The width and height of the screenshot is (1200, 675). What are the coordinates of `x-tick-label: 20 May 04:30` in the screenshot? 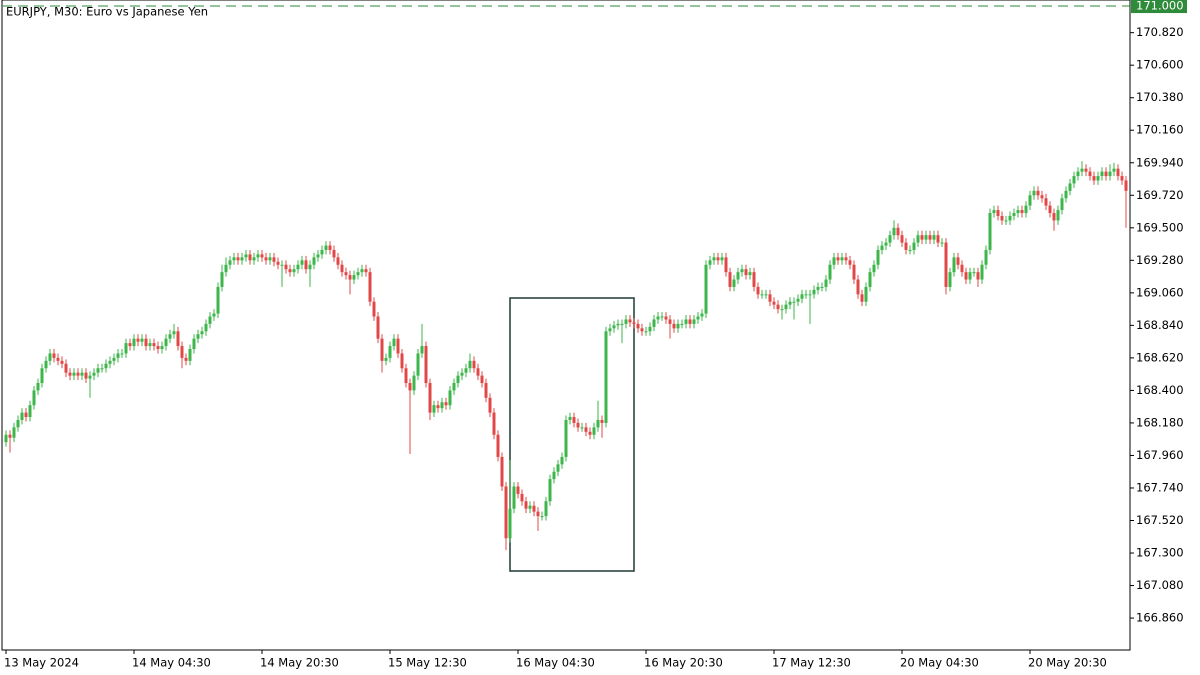 It's located at (939, 663).